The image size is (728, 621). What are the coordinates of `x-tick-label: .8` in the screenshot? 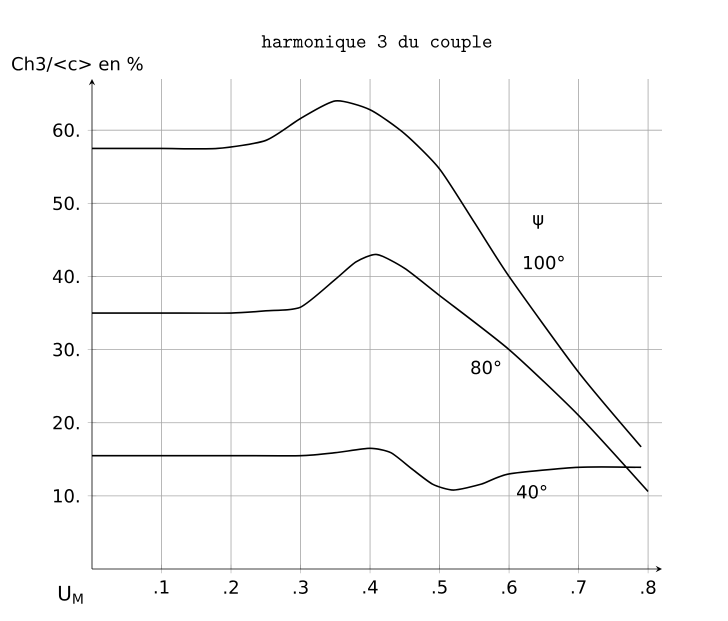 It's located at (648, 587).